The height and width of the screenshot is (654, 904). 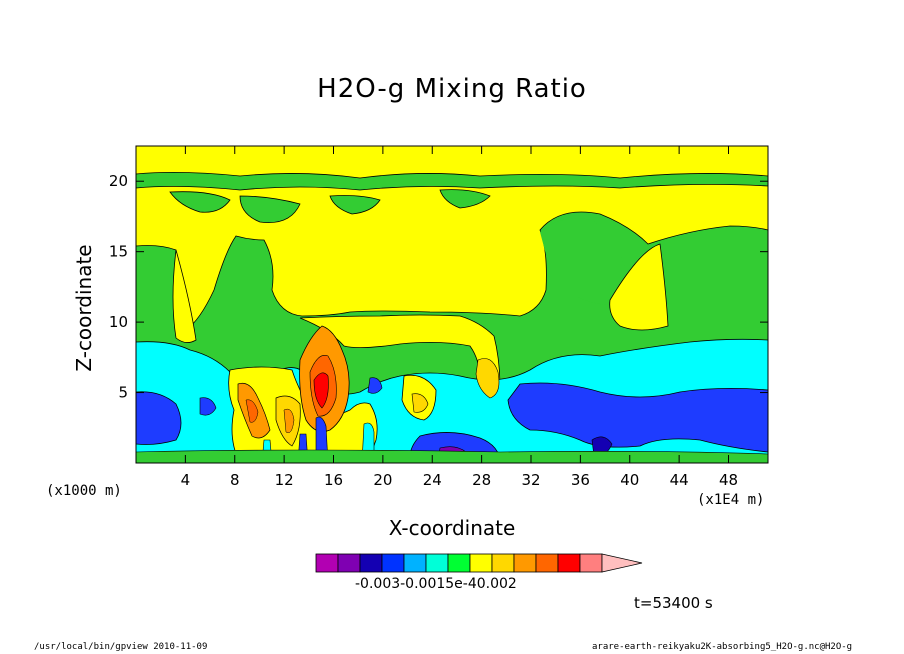 I want to click on field-yellow-right, so click(x=639, y=287).